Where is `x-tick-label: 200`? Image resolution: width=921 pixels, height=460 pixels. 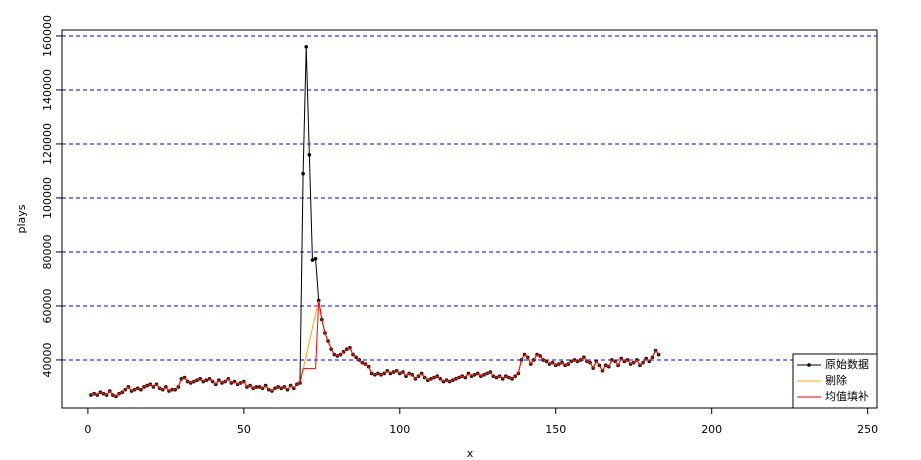 x-tick-label: 200 is located at coordinates (711, 429).